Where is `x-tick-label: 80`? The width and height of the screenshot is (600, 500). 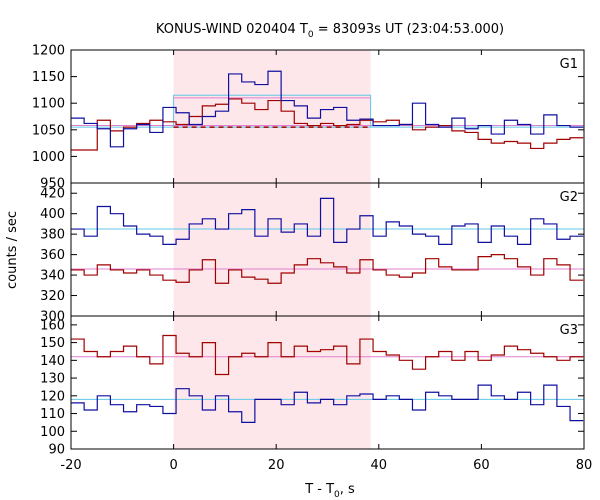
x-tick-label: 80 is located at coordinates (584, 465).